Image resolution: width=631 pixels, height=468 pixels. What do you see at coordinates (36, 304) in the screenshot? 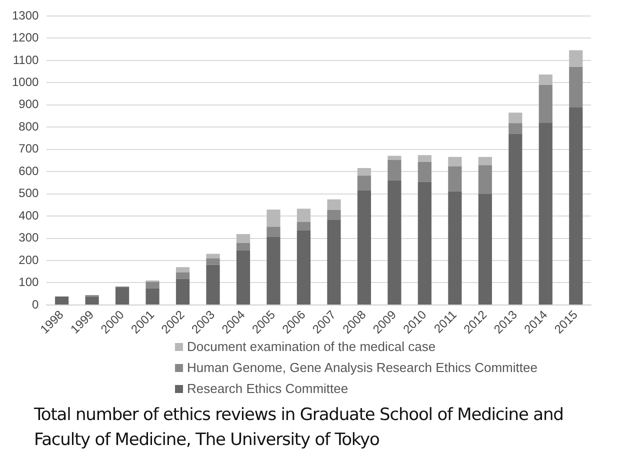
I see `y-tick-label: 0` at bounding box center [36, 304].